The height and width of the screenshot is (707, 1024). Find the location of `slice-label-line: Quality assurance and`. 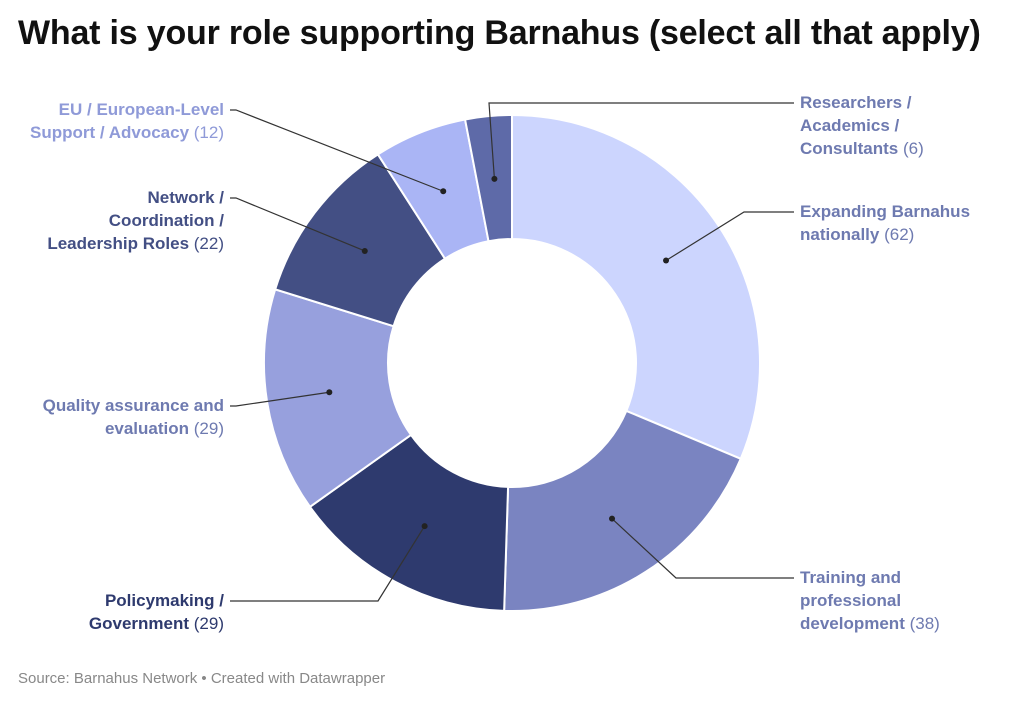

slice-label-line: Quality assurance and is located at coordinates (122, 405).